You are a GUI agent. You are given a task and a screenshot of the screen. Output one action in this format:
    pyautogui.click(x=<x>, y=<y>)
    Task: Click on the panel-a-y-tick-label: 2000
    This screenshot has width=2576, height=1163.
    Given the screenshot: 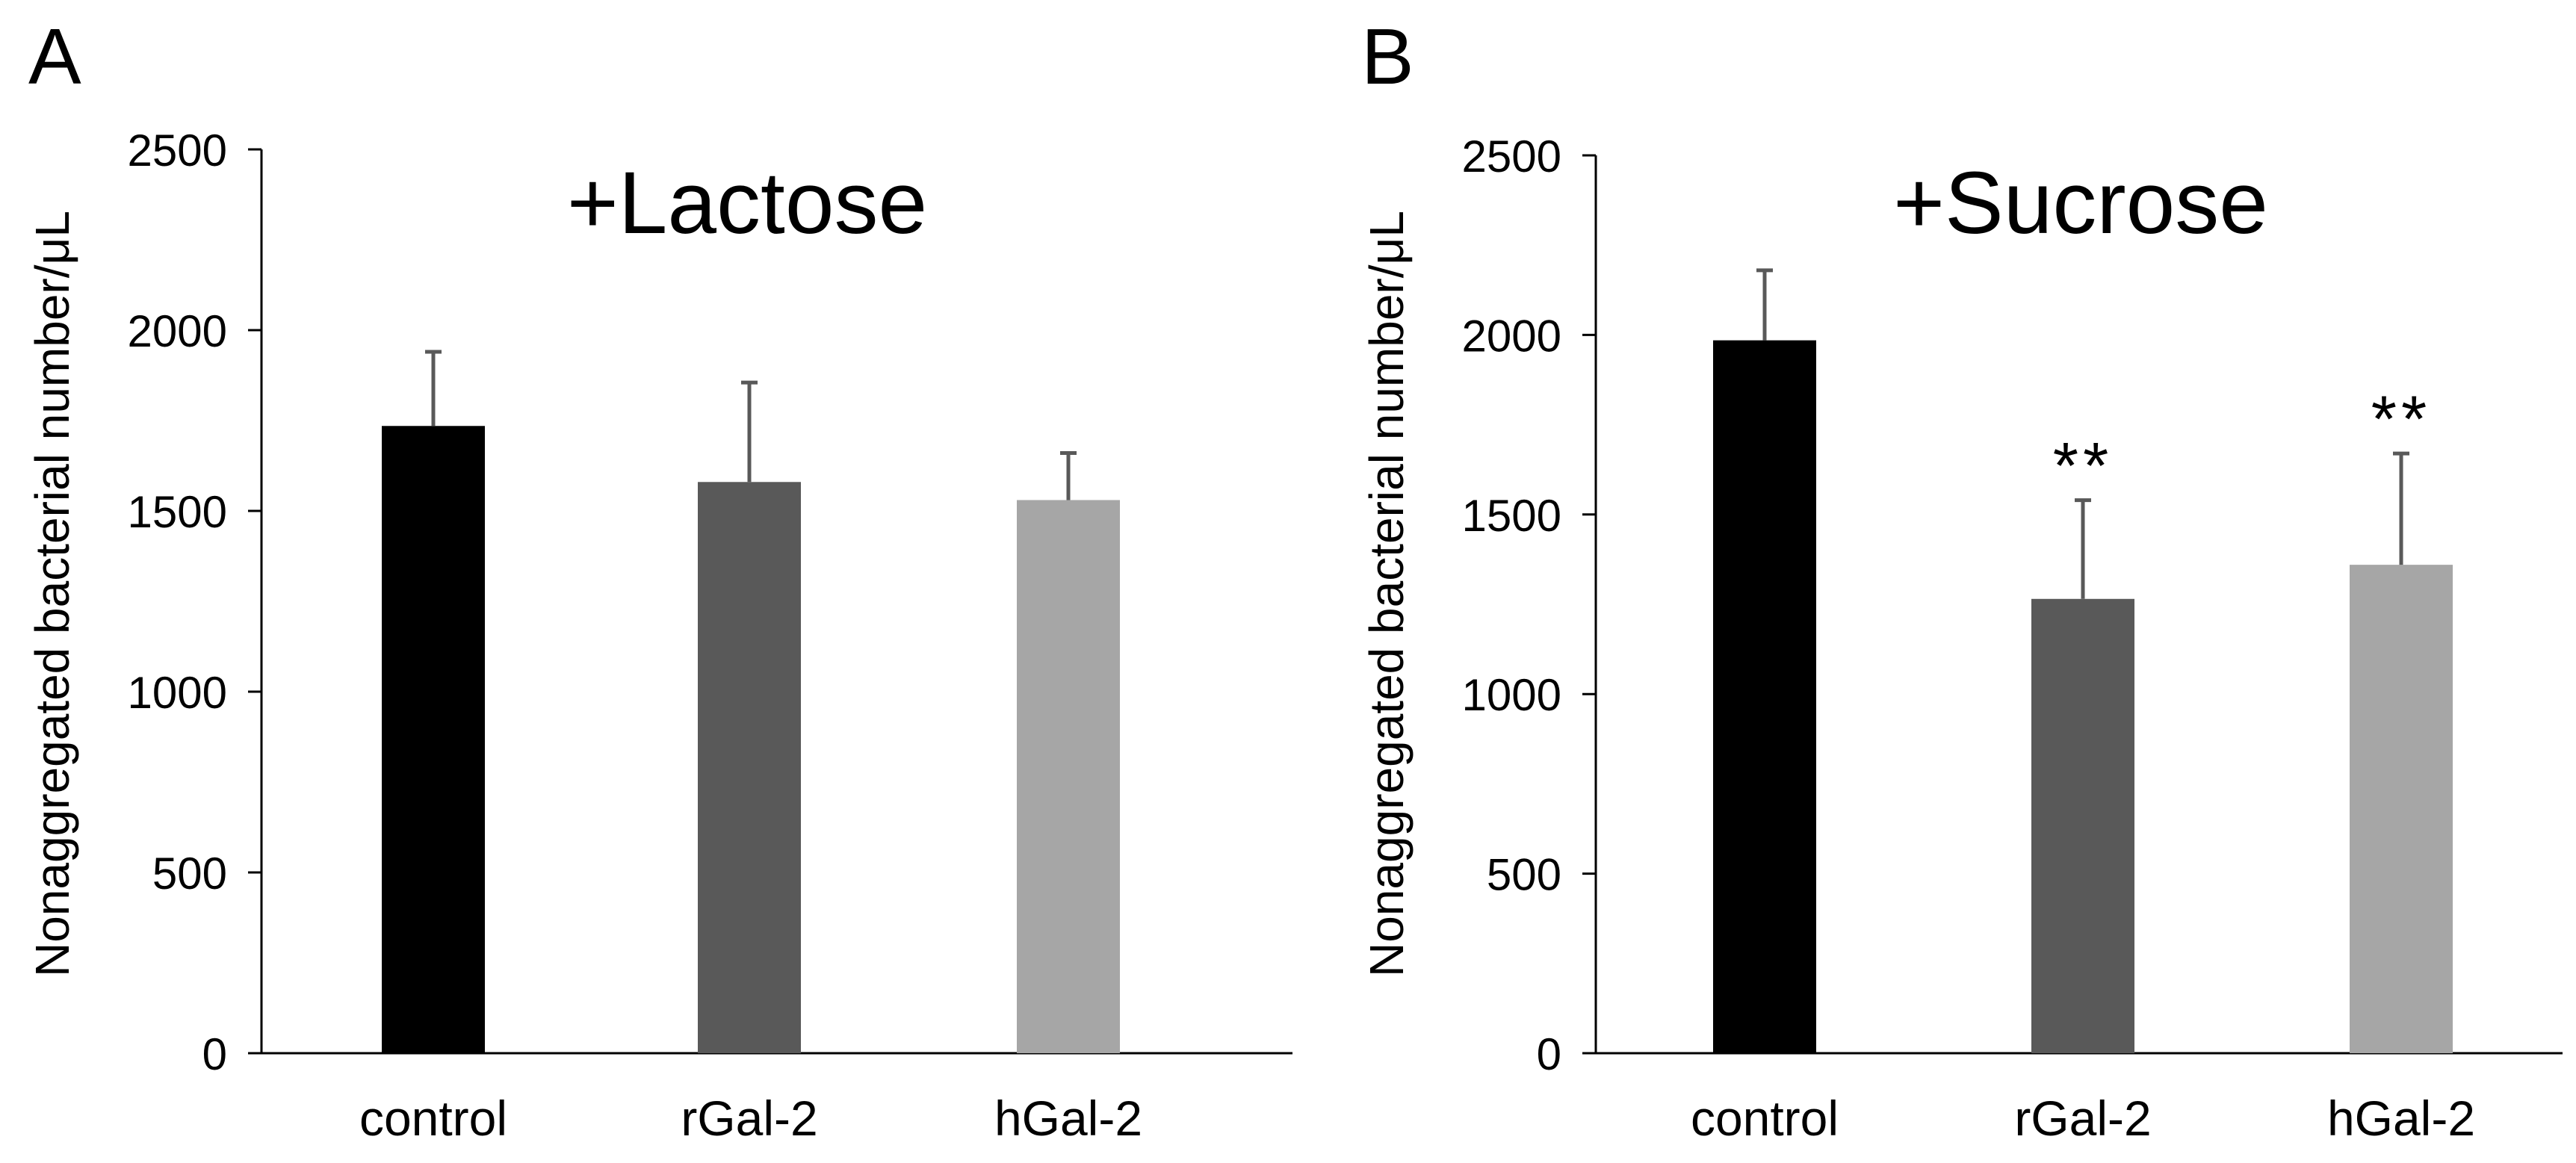 What is the action you would take?
    pyautogui.click(x=177, y=331)
    